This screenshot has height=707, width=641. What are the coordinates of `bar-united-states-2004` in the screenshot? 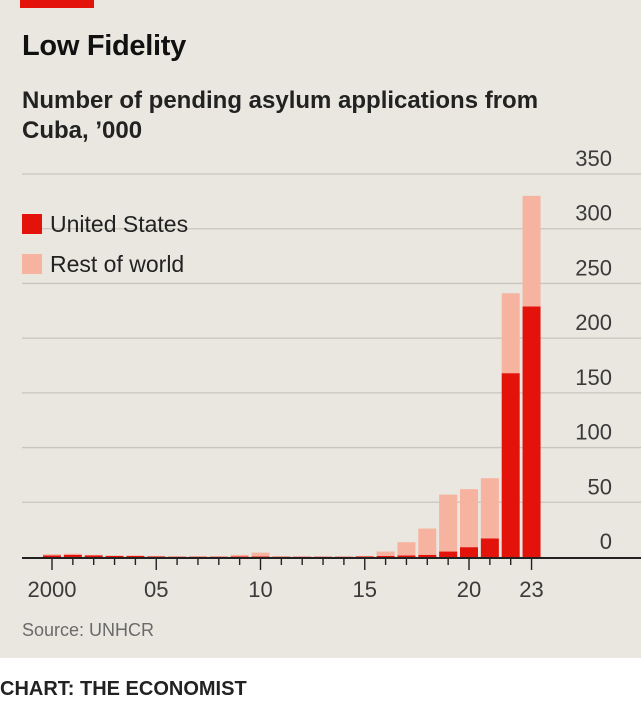 It's located at (135, 556).